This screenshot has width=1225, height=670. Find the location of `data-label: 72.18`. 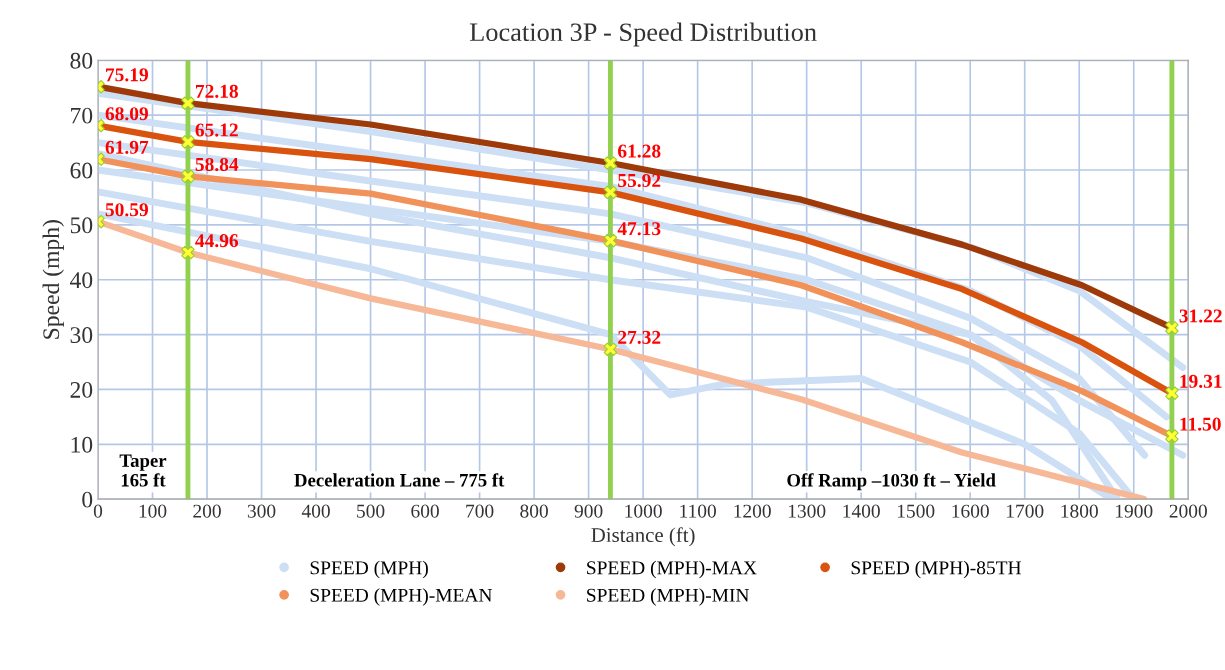

data-label: 72.18 is located at coordinates (217, 91).